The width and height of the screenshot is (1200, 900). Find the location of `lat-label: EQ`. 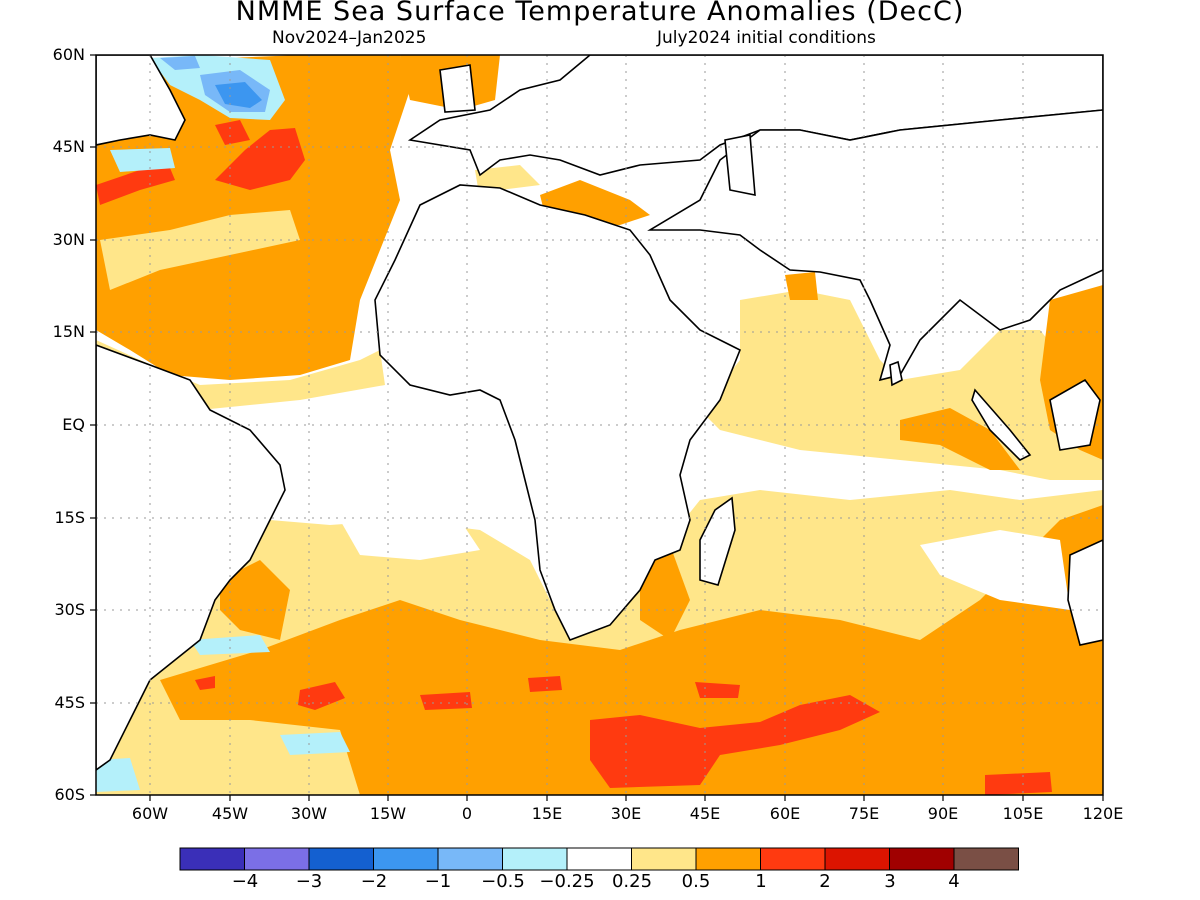

lat-label: EQ is located at coordinates (73, 424).